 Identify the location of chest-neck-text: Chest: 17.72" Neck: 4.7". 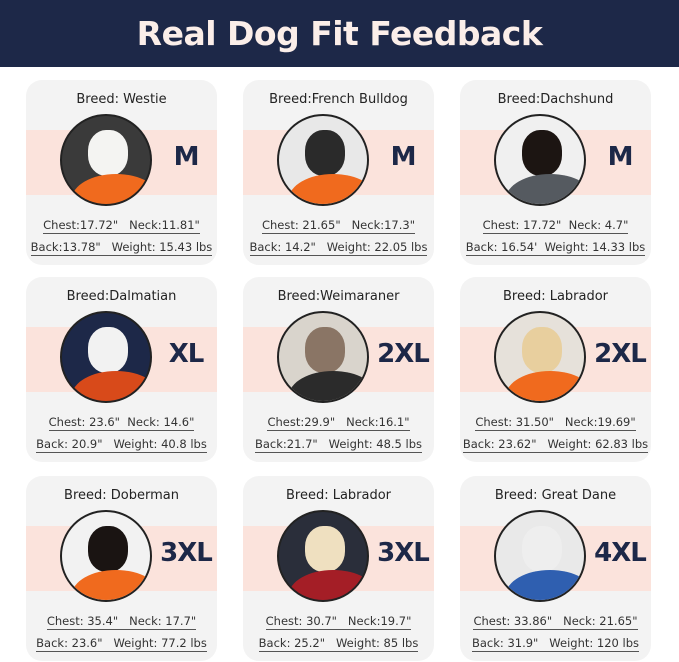
(555, 226).